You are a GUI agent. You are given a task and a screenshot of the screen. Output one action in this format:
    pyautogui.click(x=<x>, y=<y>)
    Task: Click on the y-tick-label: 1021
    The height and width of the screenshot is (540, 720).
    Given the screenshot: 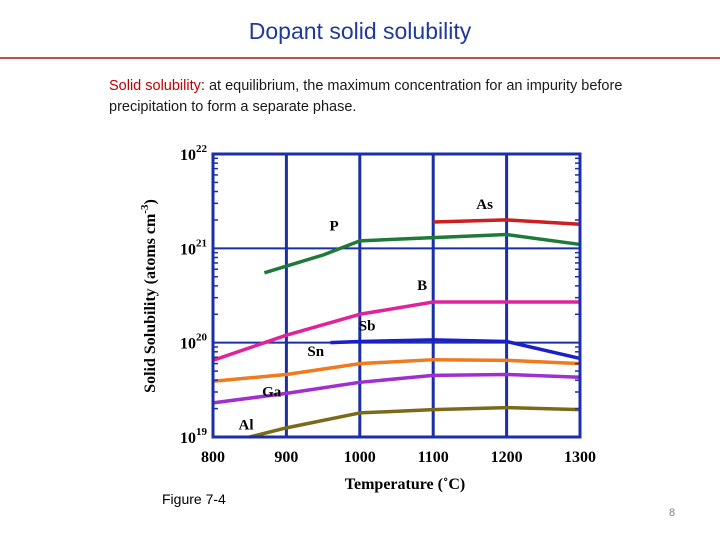 What is the action you would take?
    pyautogui.click(x=193, y=247)
    